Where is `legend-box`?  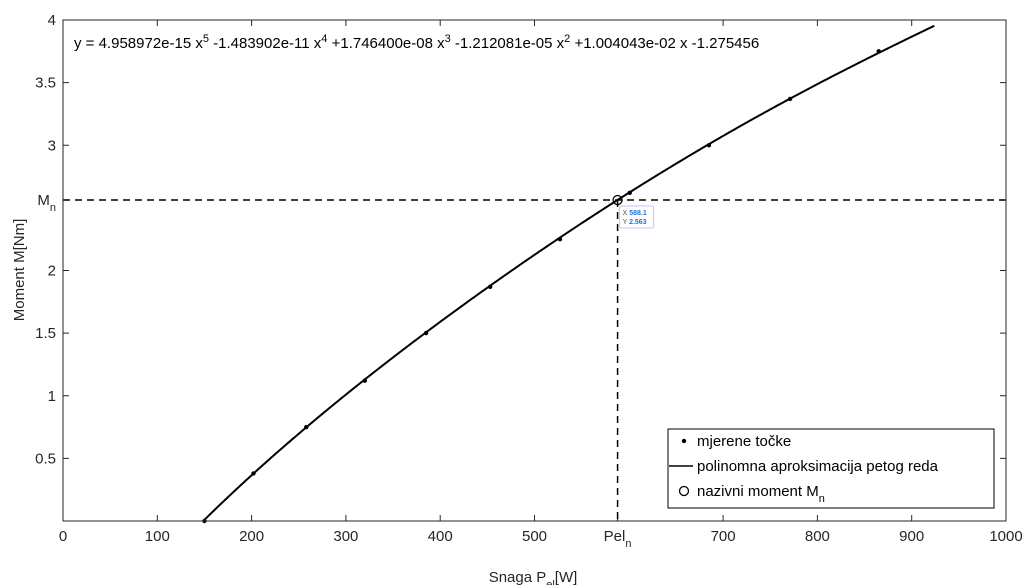
legend-box is located at coordinates (831, 468).